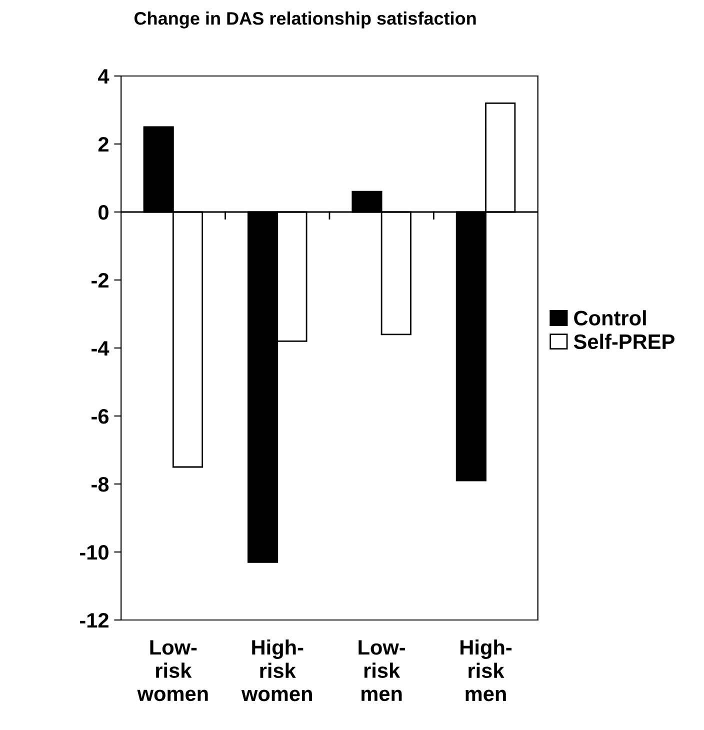  Describe the element at coordinates (276, 670) in the screenshot. I see `x-tick-label: High- risk women` at that location.